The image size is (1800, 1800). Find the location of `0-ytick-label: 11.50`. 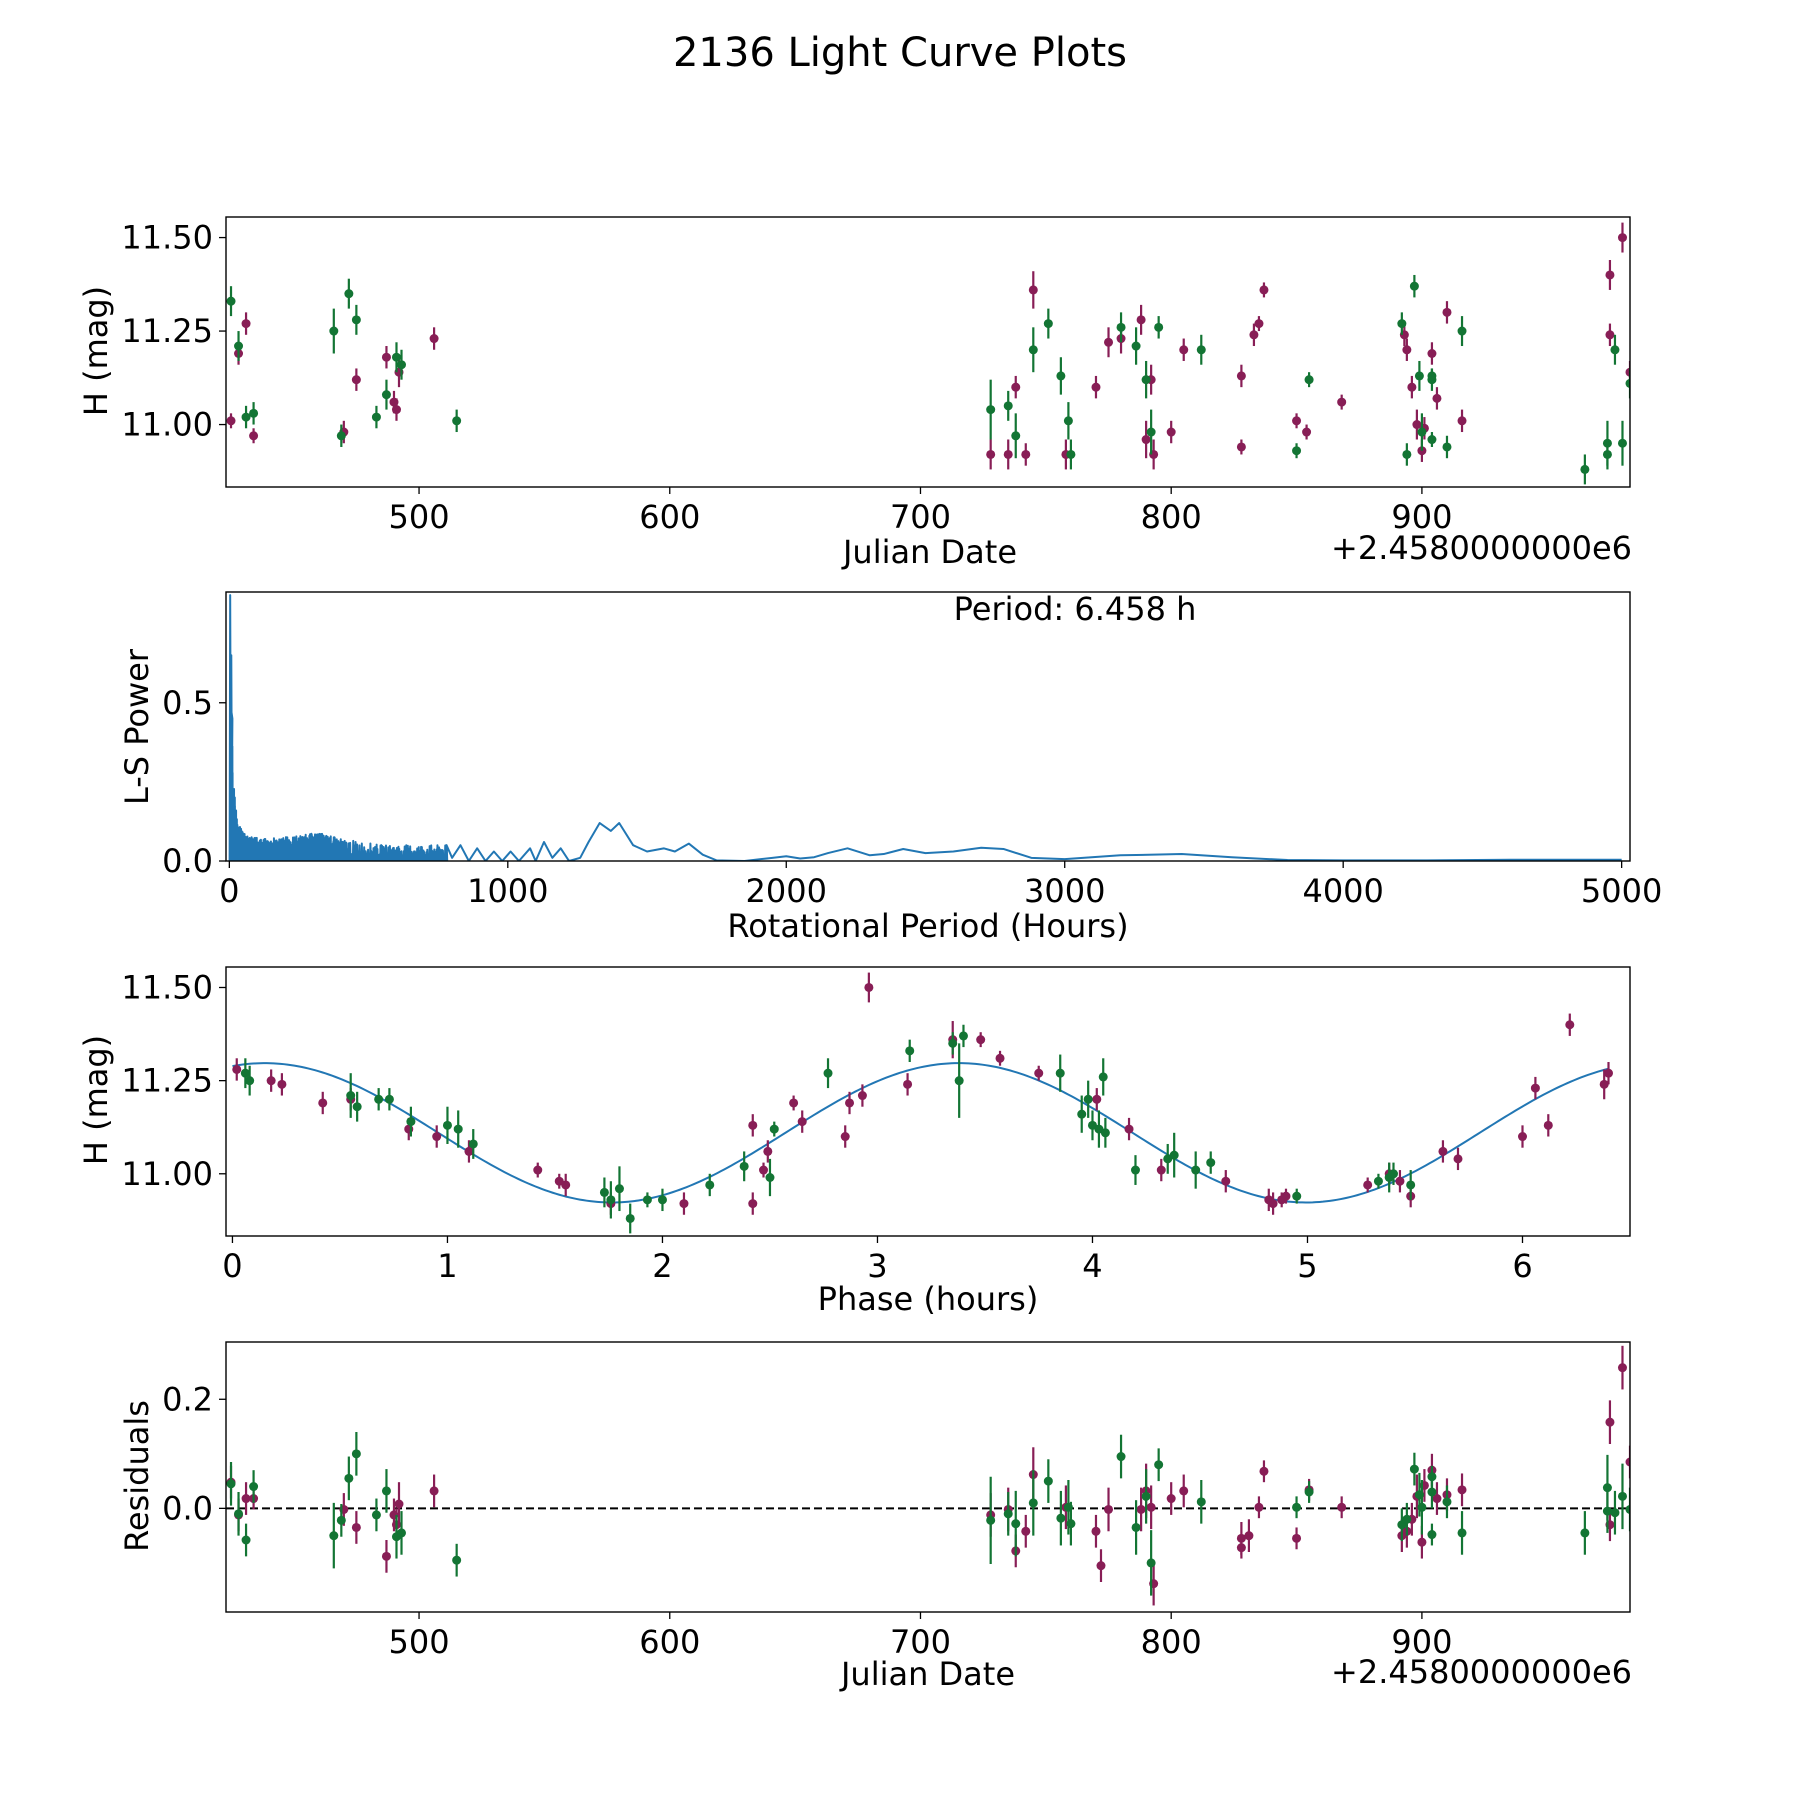

0-ytick-label: 11.50 is located at coordinates (167, 238).